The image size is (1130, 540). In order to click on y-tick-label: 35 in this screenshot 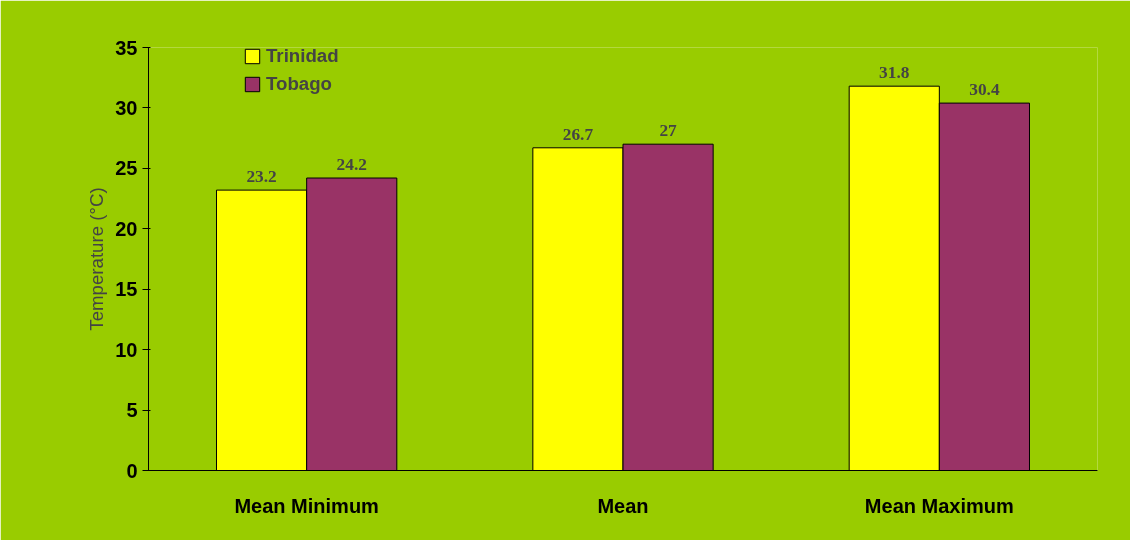, I will do `click(126, 47)`.